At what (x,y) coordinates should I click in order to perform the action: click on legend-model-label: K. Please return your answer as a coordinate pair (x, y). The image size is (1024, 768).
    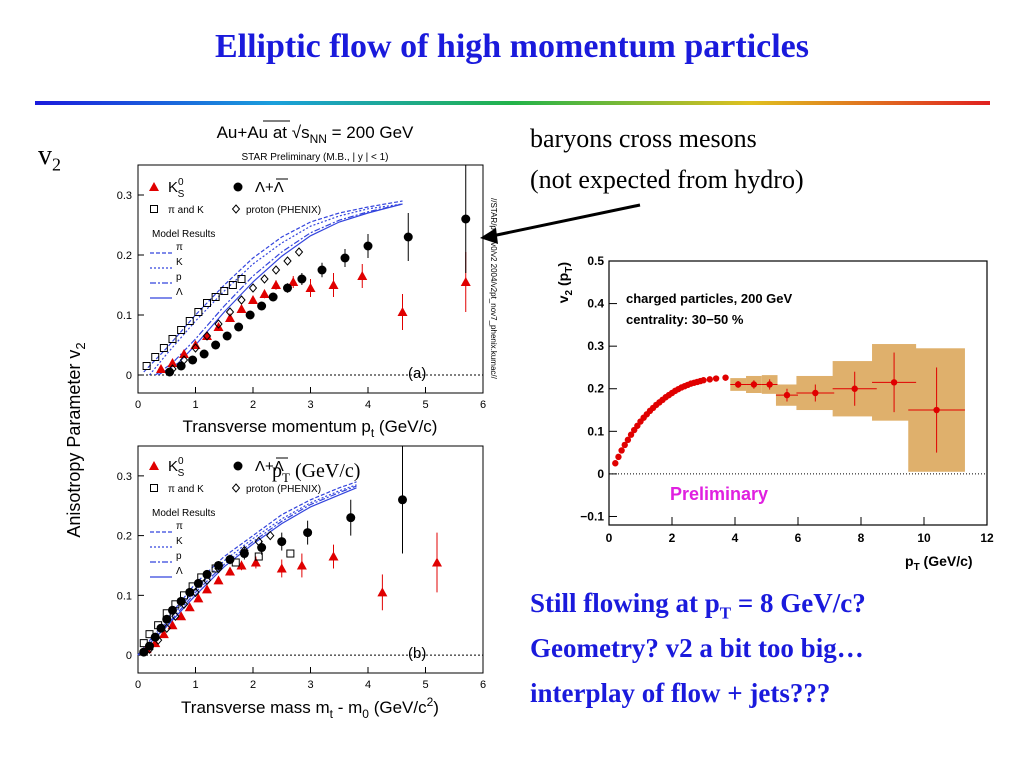
    Looking at the image, I should click on (179, 541).